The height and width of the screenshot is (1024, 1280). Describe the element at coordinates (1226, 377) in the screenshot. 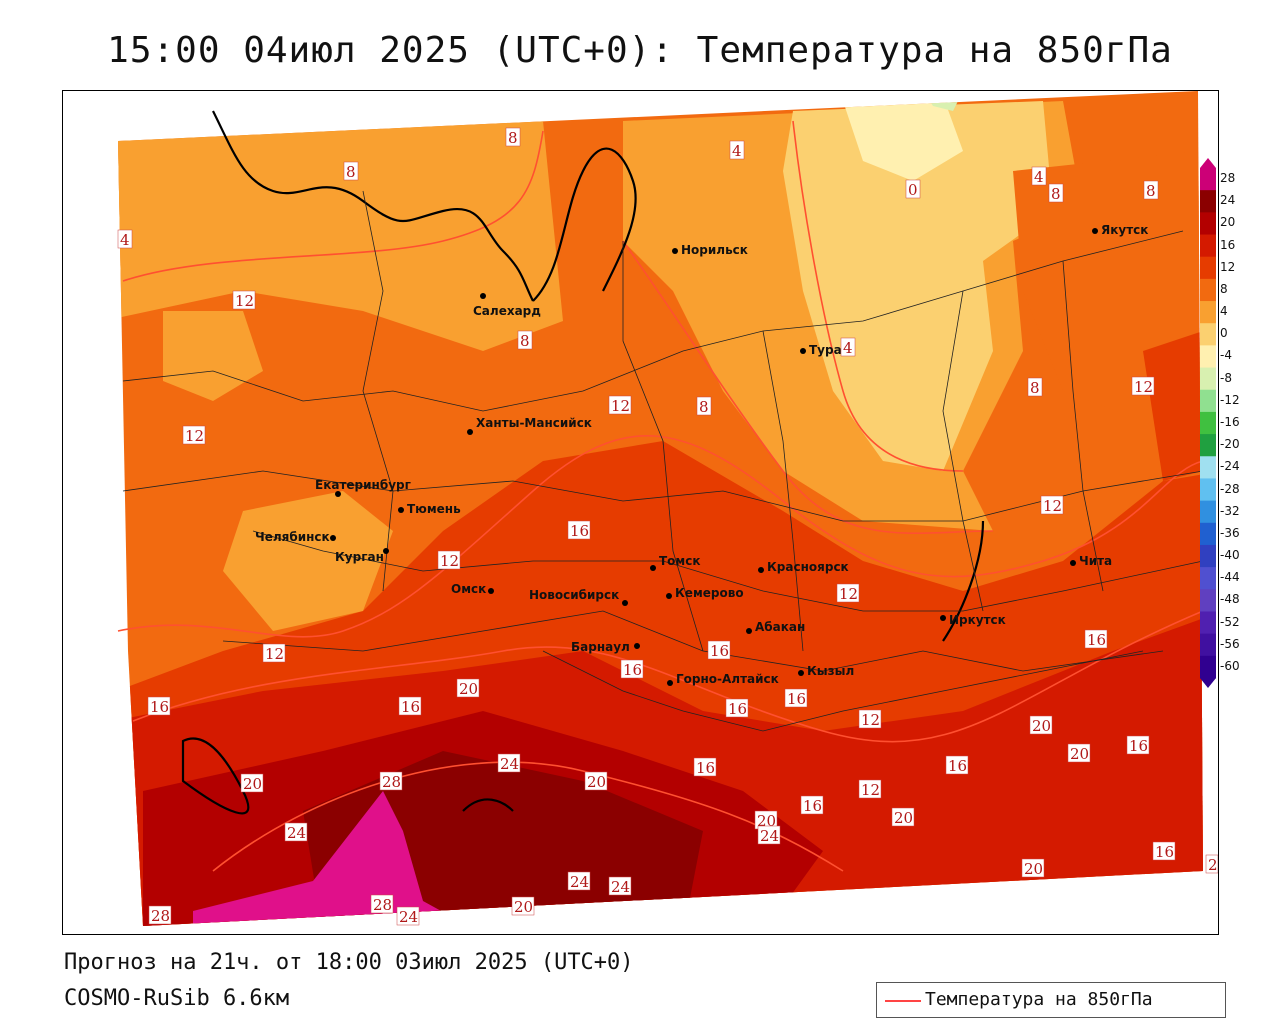

I see `colorbar-tick-label: -8` at that location.